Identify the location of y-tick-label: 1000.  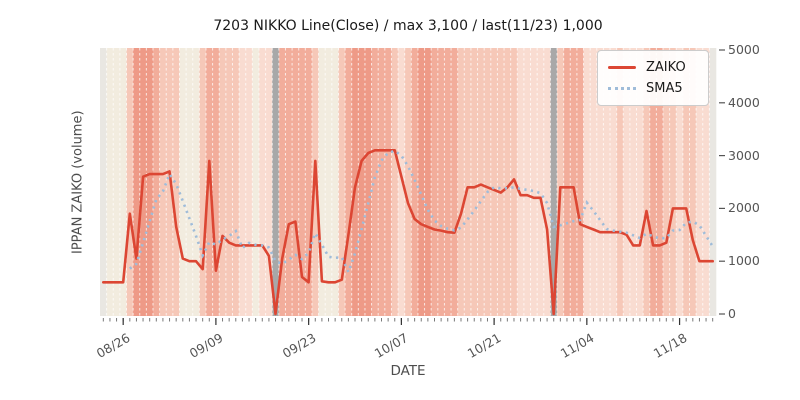
(744, 261).